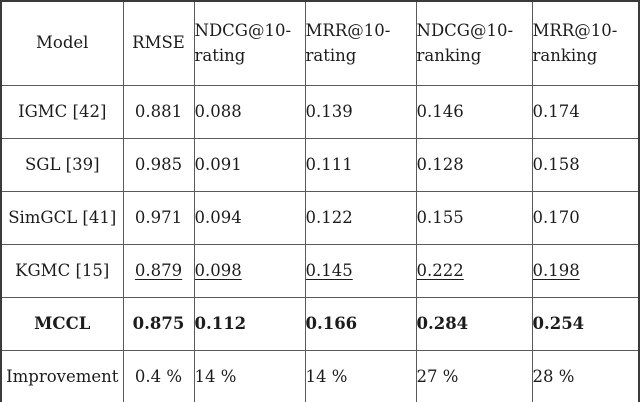  What do you see at coordinates (474, 111) in the screenshot?
I see `ndcg-ranking-cell: 0.146` at bounding box center [474, 111].